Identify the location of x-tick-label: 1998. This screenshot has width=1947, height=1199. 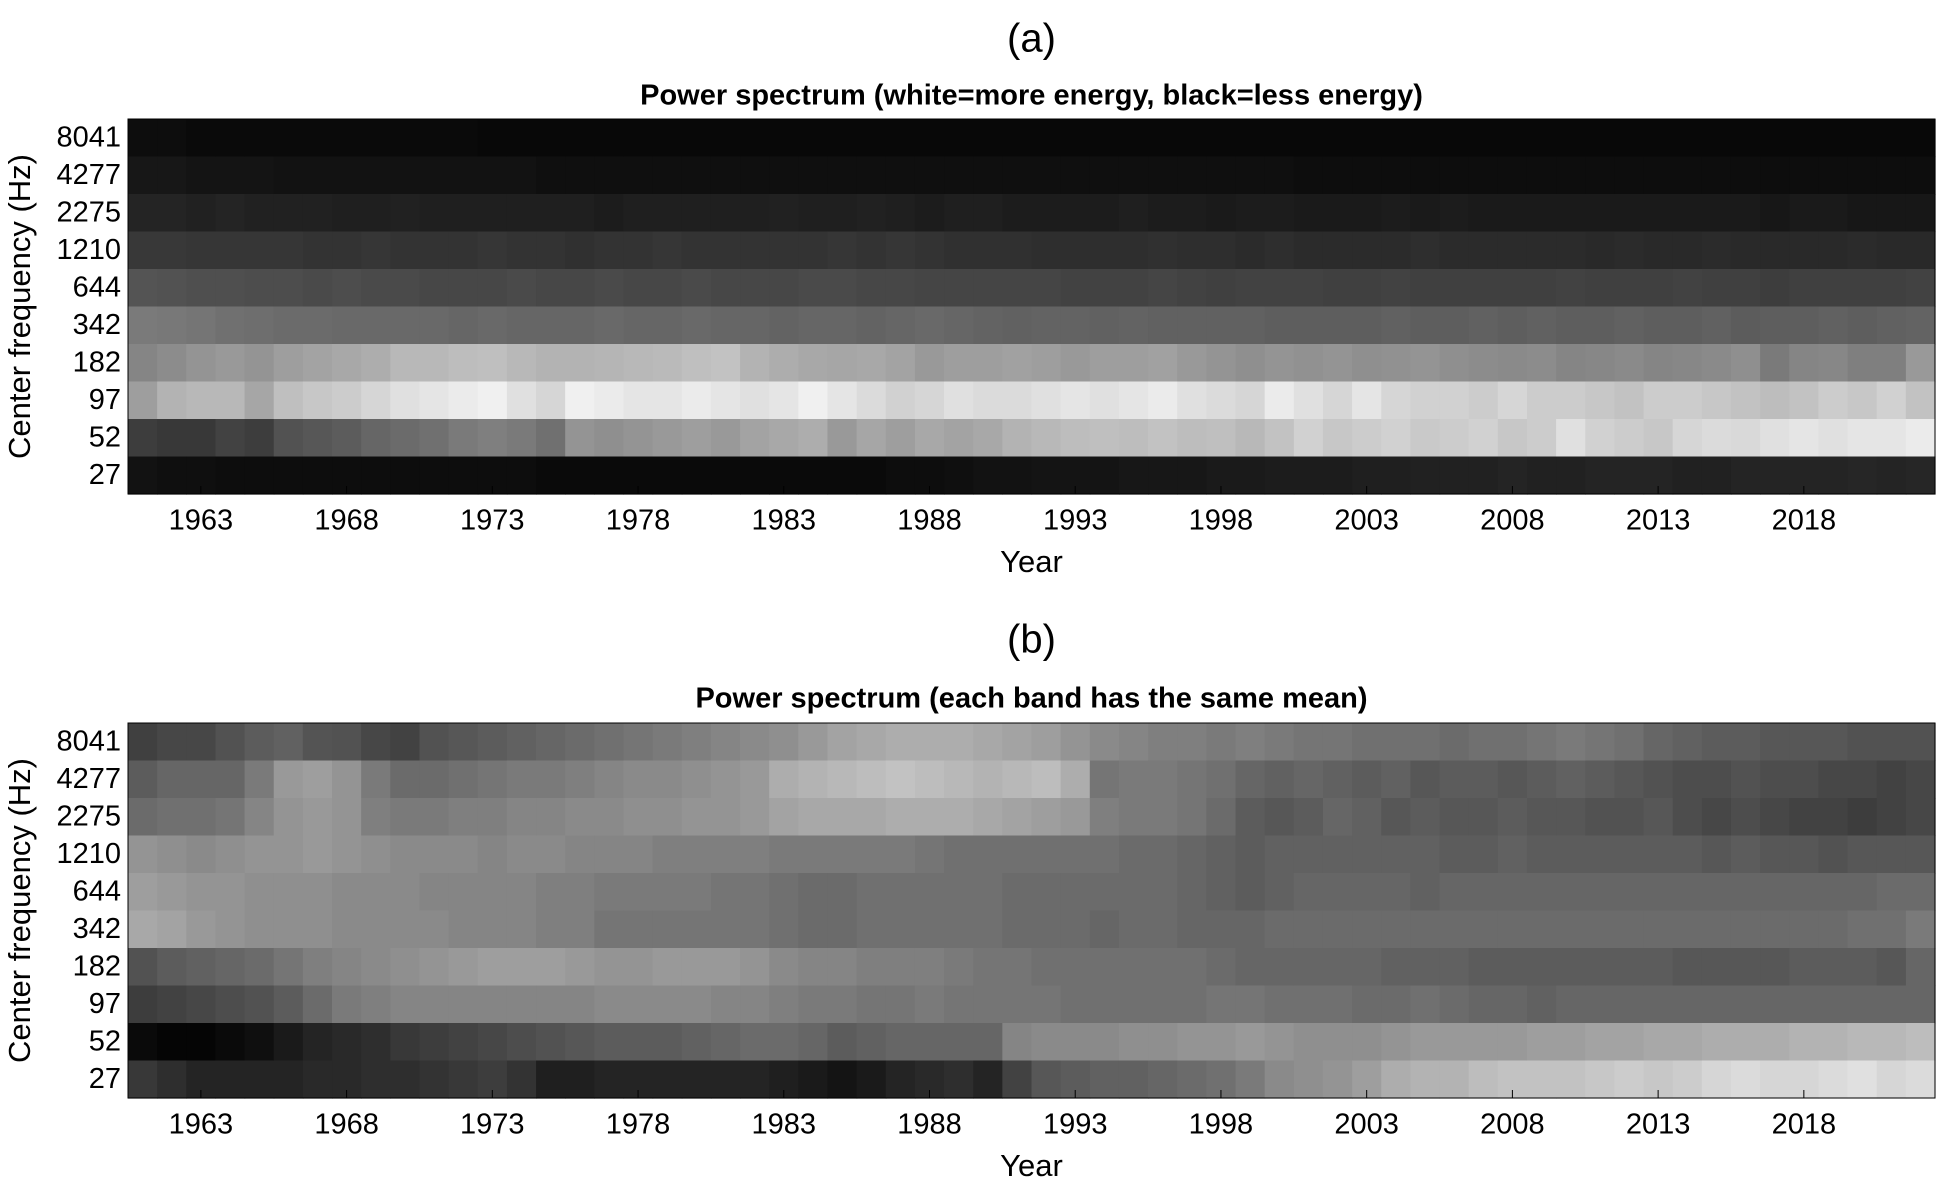
(1221, 521).